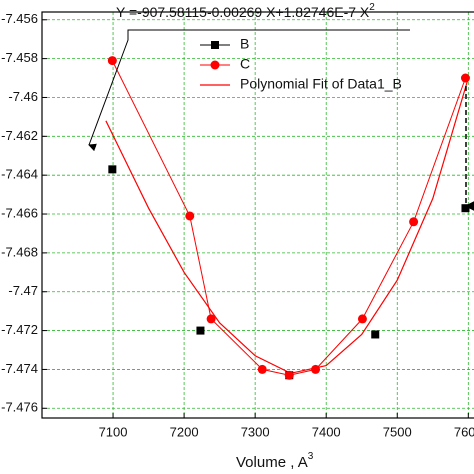  I want to click on y-tick-label: -7.472, so click(19, 329).